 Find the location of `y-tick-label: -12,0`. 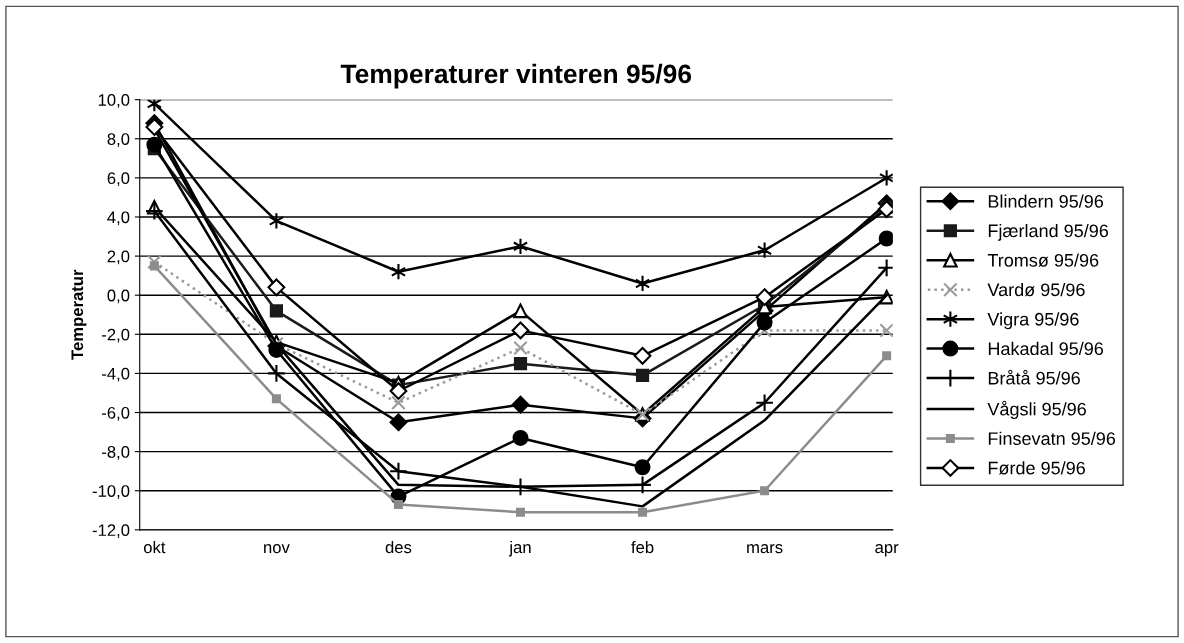

y-tick-label: -12,0 is located at coordinates (111, 531).